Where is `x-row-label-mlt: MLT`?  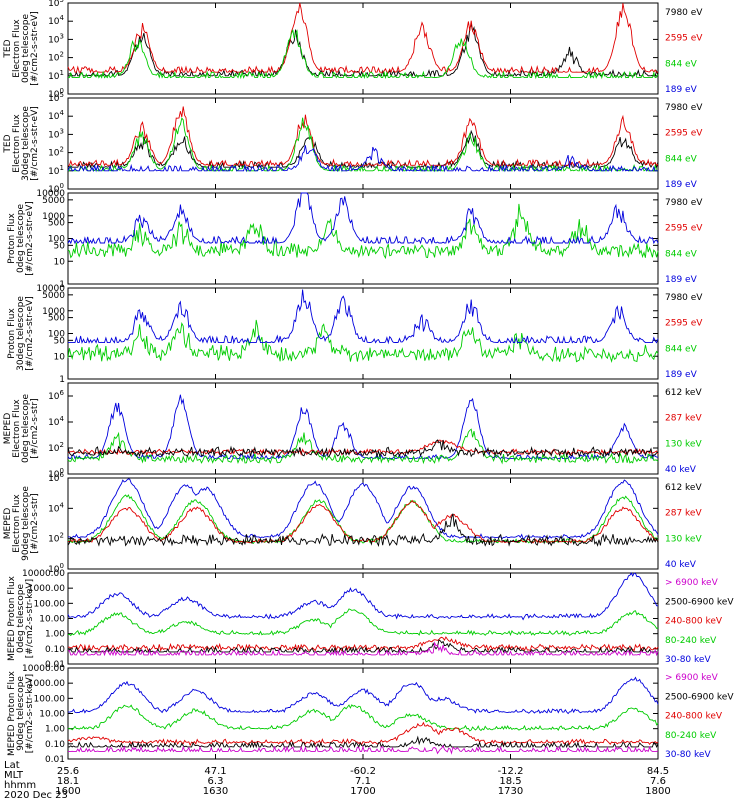 x-row-label-mlt: MLT is located at coordinates (14, 775).